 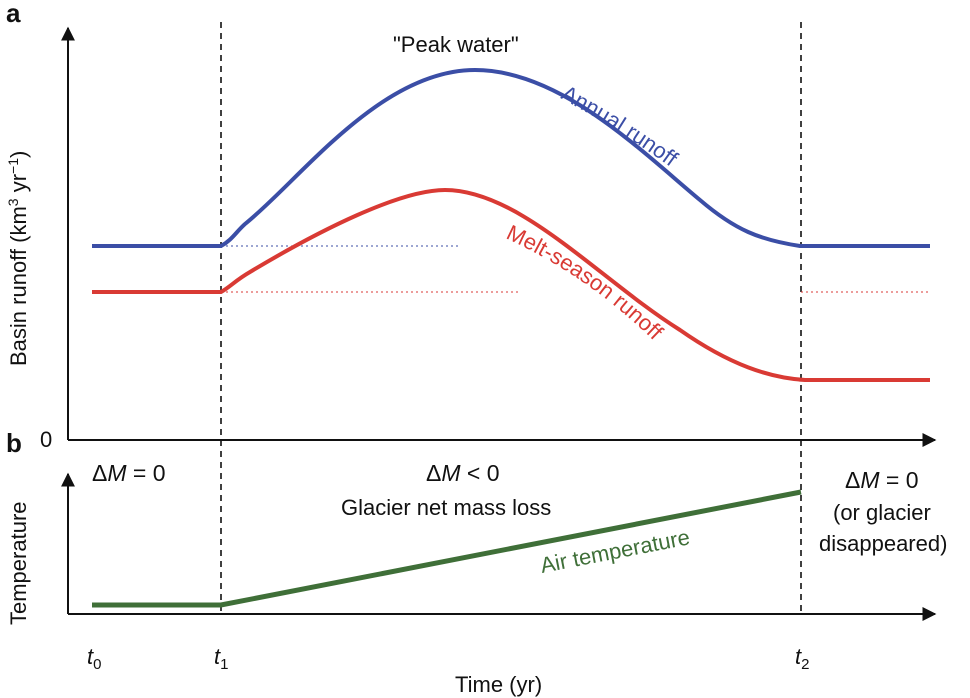 I want to click on glacier-net-mass-loss-label: Glacier net mass loss, so click(x=446, y=507).